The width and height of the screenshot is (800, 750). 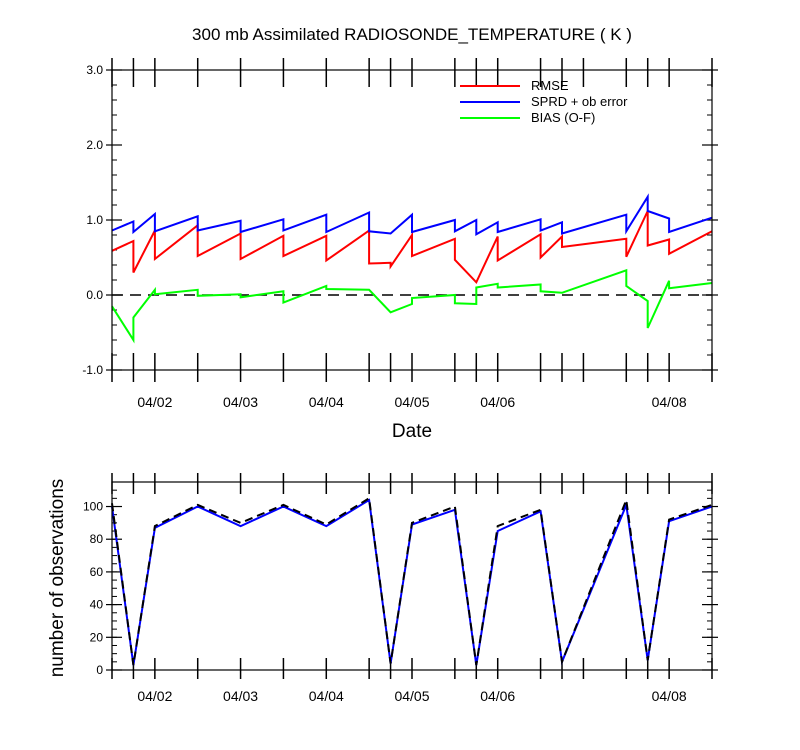 What do you see at coordinates (99, 670) in the screenshot?
I see `y-tick-label: 0` at bounding box center [99, 670].